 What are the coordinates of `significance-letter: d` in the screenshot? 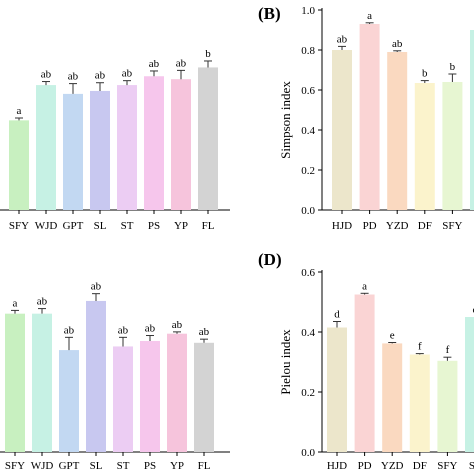 It's located at (337, 315).